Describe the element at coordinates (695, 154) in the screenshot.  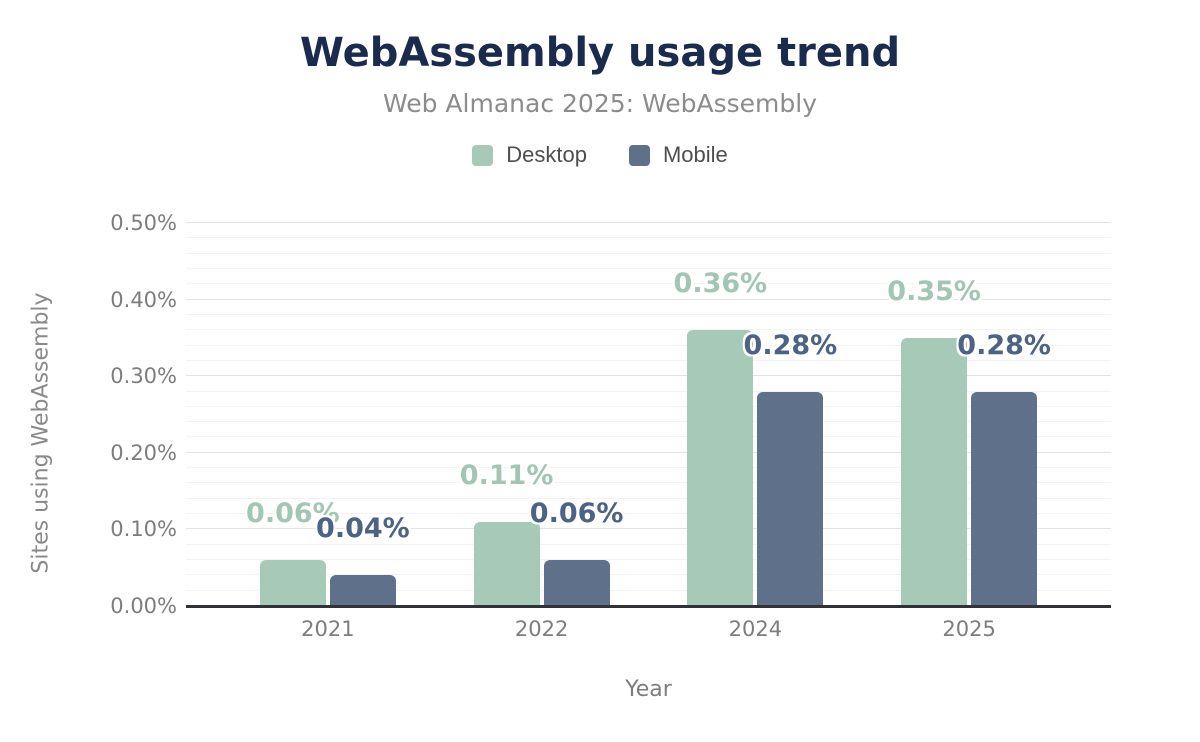
I see `mobile-legend-label: Mobile` at that location.